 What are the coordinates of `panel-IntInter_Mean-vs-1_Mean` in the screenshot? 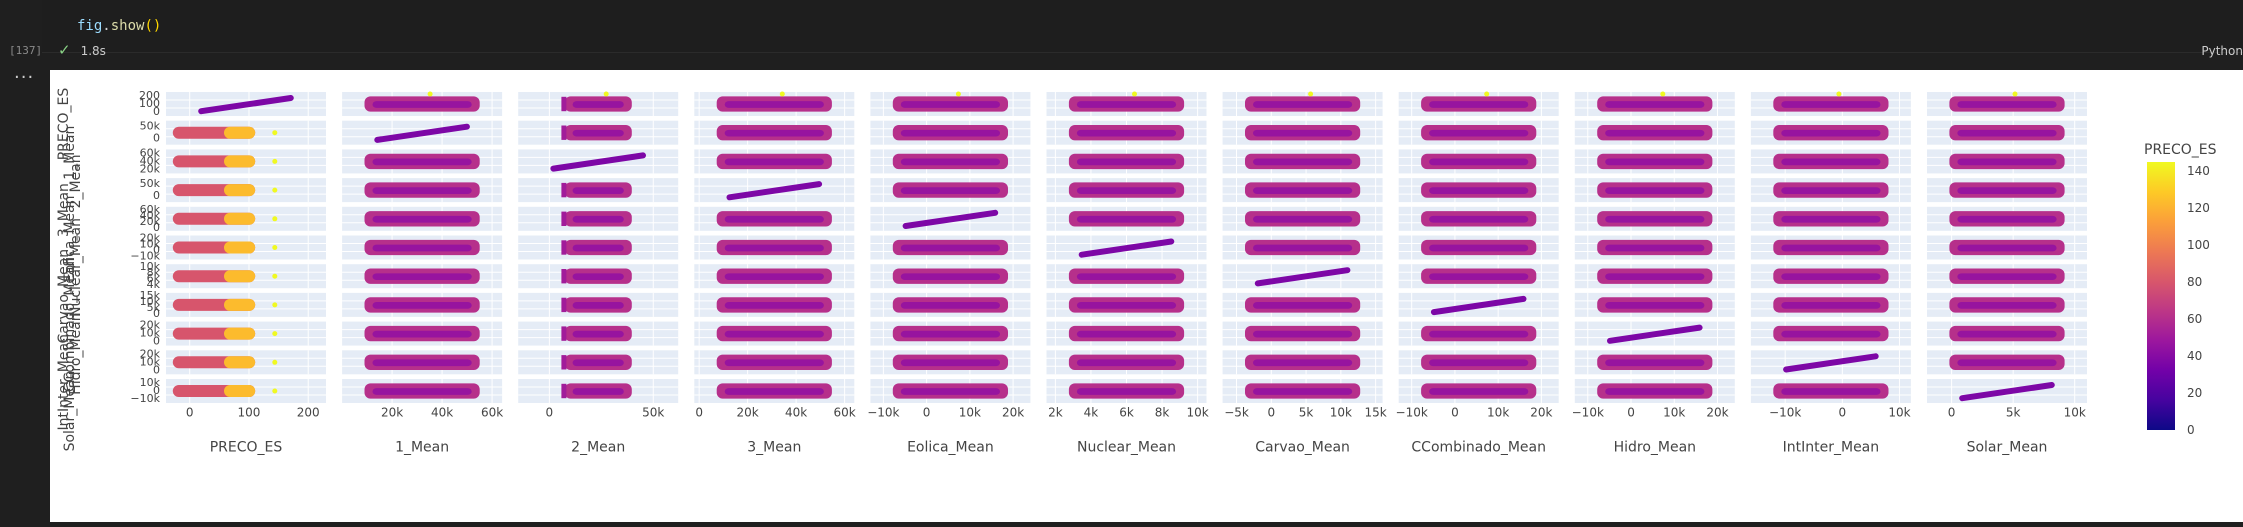 It's located at (422, 362).